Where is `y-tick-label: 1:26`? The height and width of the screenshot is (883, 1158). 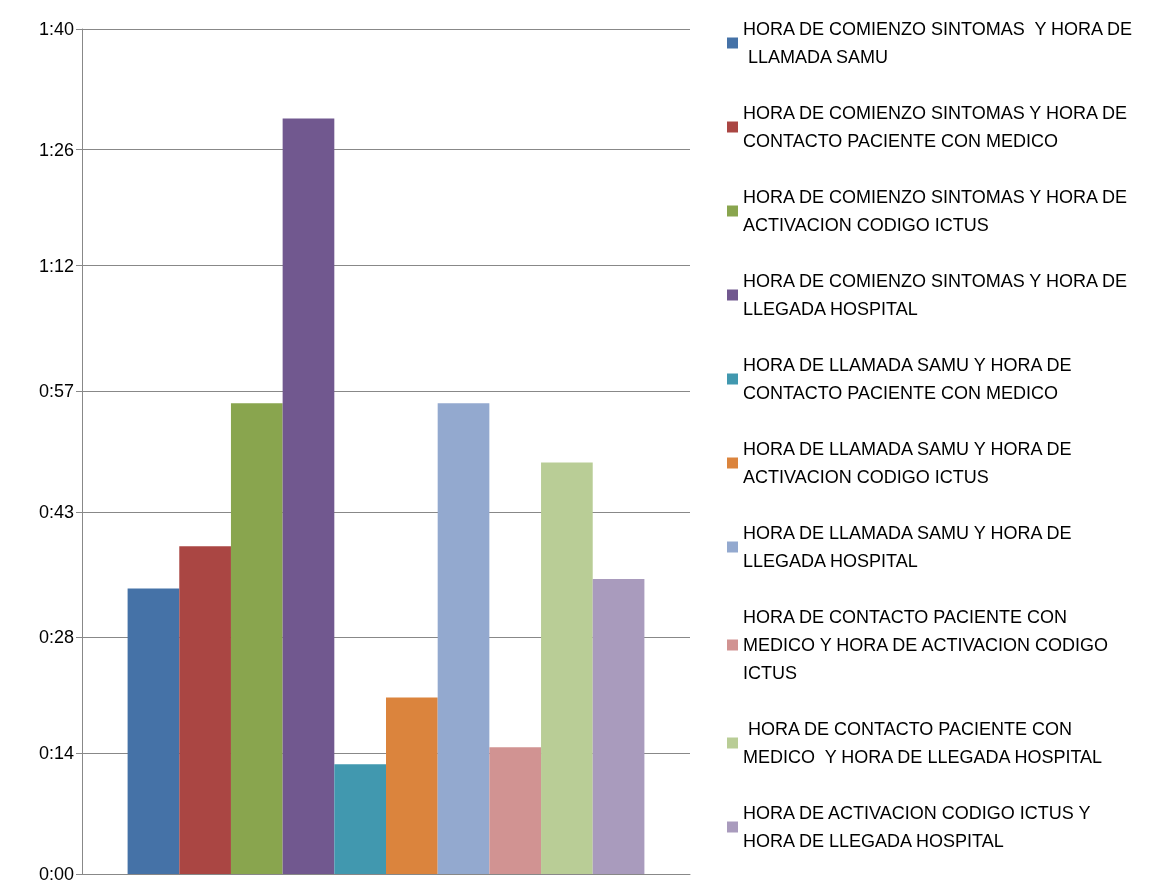
y-tick-label: 1:26 is located at coordinates (56, 149).